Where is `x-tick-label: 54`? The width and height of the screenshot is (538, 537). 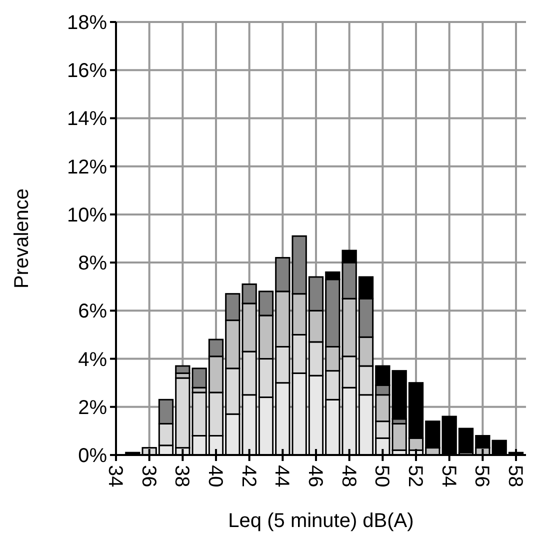 x-tick-label: 54 is located at coordinates (448, 476).